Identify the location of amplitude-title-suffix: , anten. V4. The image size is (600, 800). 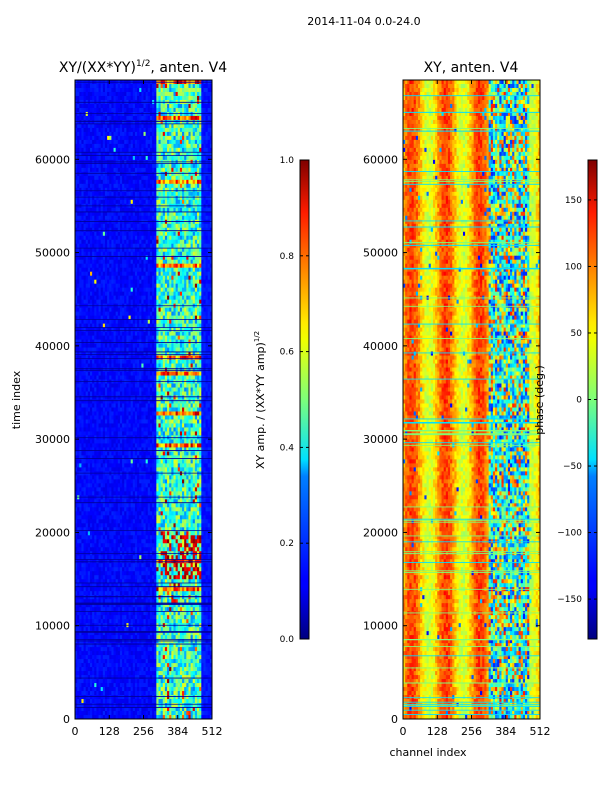
(188, 68).